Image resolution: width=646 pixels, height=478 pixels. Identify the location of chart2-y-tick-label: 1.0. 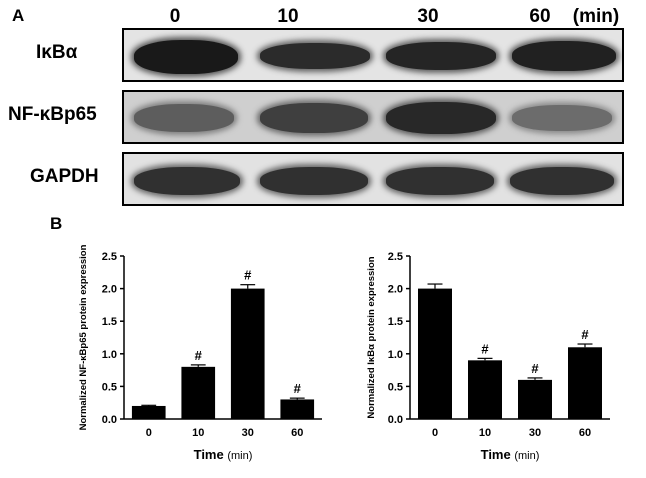
(395, 355).